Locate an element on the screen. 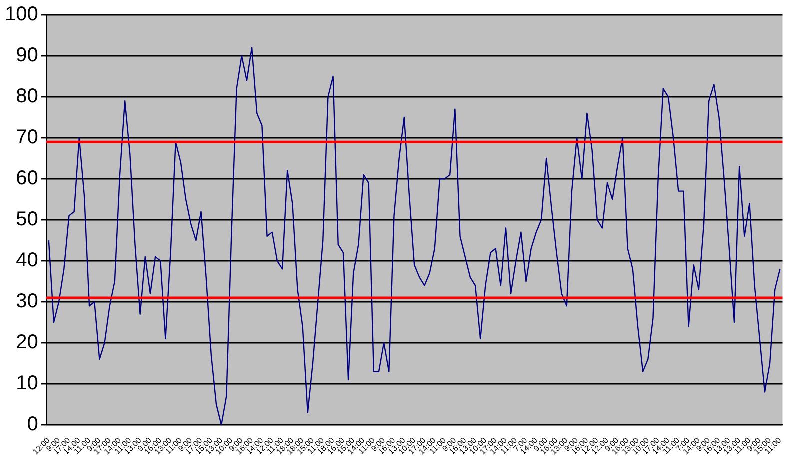 Image resolution: width=790 pixels, height=460 pixels. y-tick-label: 0 is located at coordinates (32, 425).